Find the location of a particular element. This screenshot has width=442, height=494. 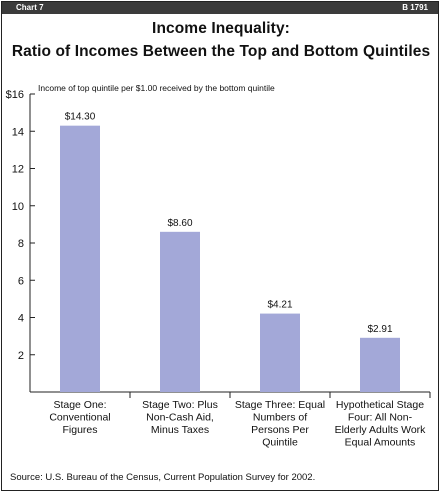

data-label: $2.91 is located at coordinates (379, 329).